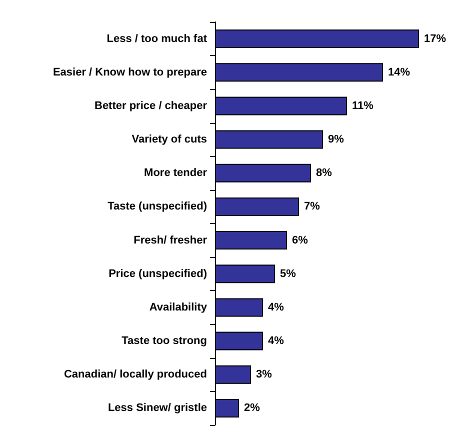  I want to click on y-tick-label: Canadian/ locally produced, so click(135, 374).